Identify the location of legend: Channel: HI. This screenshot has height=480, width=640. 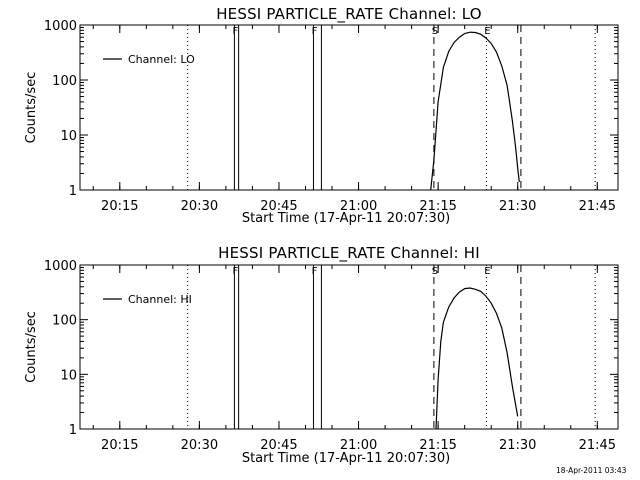
(147, 299).